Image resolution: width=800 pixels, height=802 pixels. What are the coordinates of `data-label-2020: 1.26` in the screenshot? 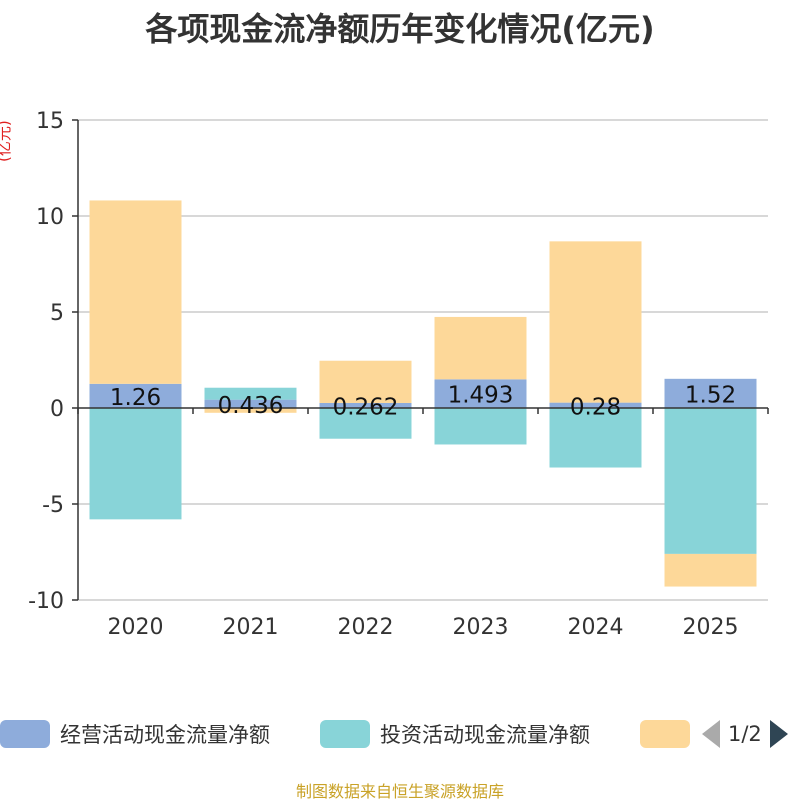 It's located at (135, 398).